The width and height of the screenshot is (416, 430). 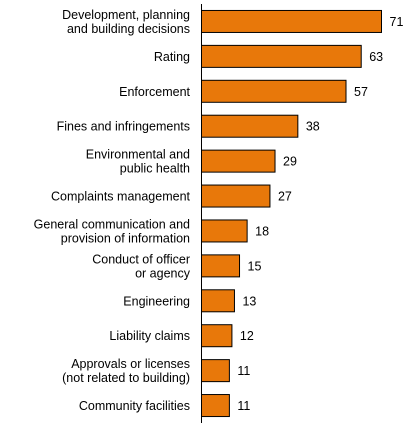 What do you see at coordinates (126, 15) in the screenshot?
I see `category-label-line: Development, planning` at bounding box center [126, 15].